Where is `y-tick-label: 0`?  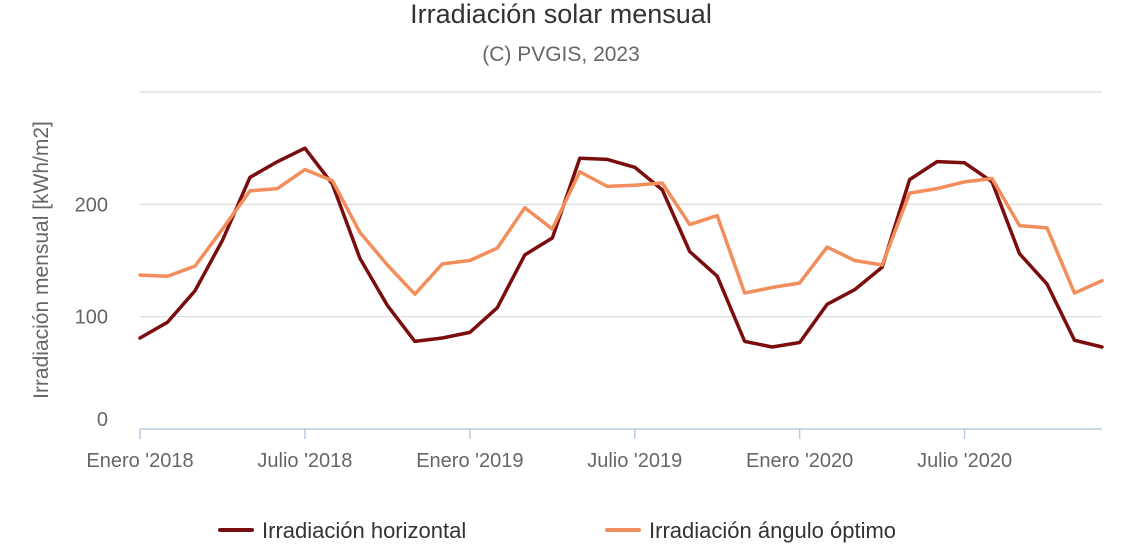
y-tick-label: 0 is located at coordinates (102, 420).